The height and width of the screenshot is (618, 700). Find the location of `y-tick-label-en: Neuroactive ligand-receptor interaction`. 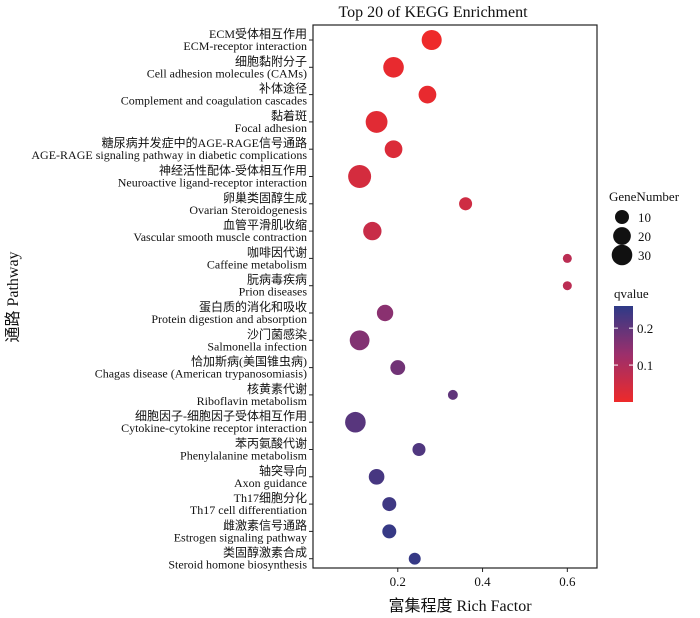

y-tick-label-en: Neuroactive ligand-receptor interaction is located at coordinates (212, 183).